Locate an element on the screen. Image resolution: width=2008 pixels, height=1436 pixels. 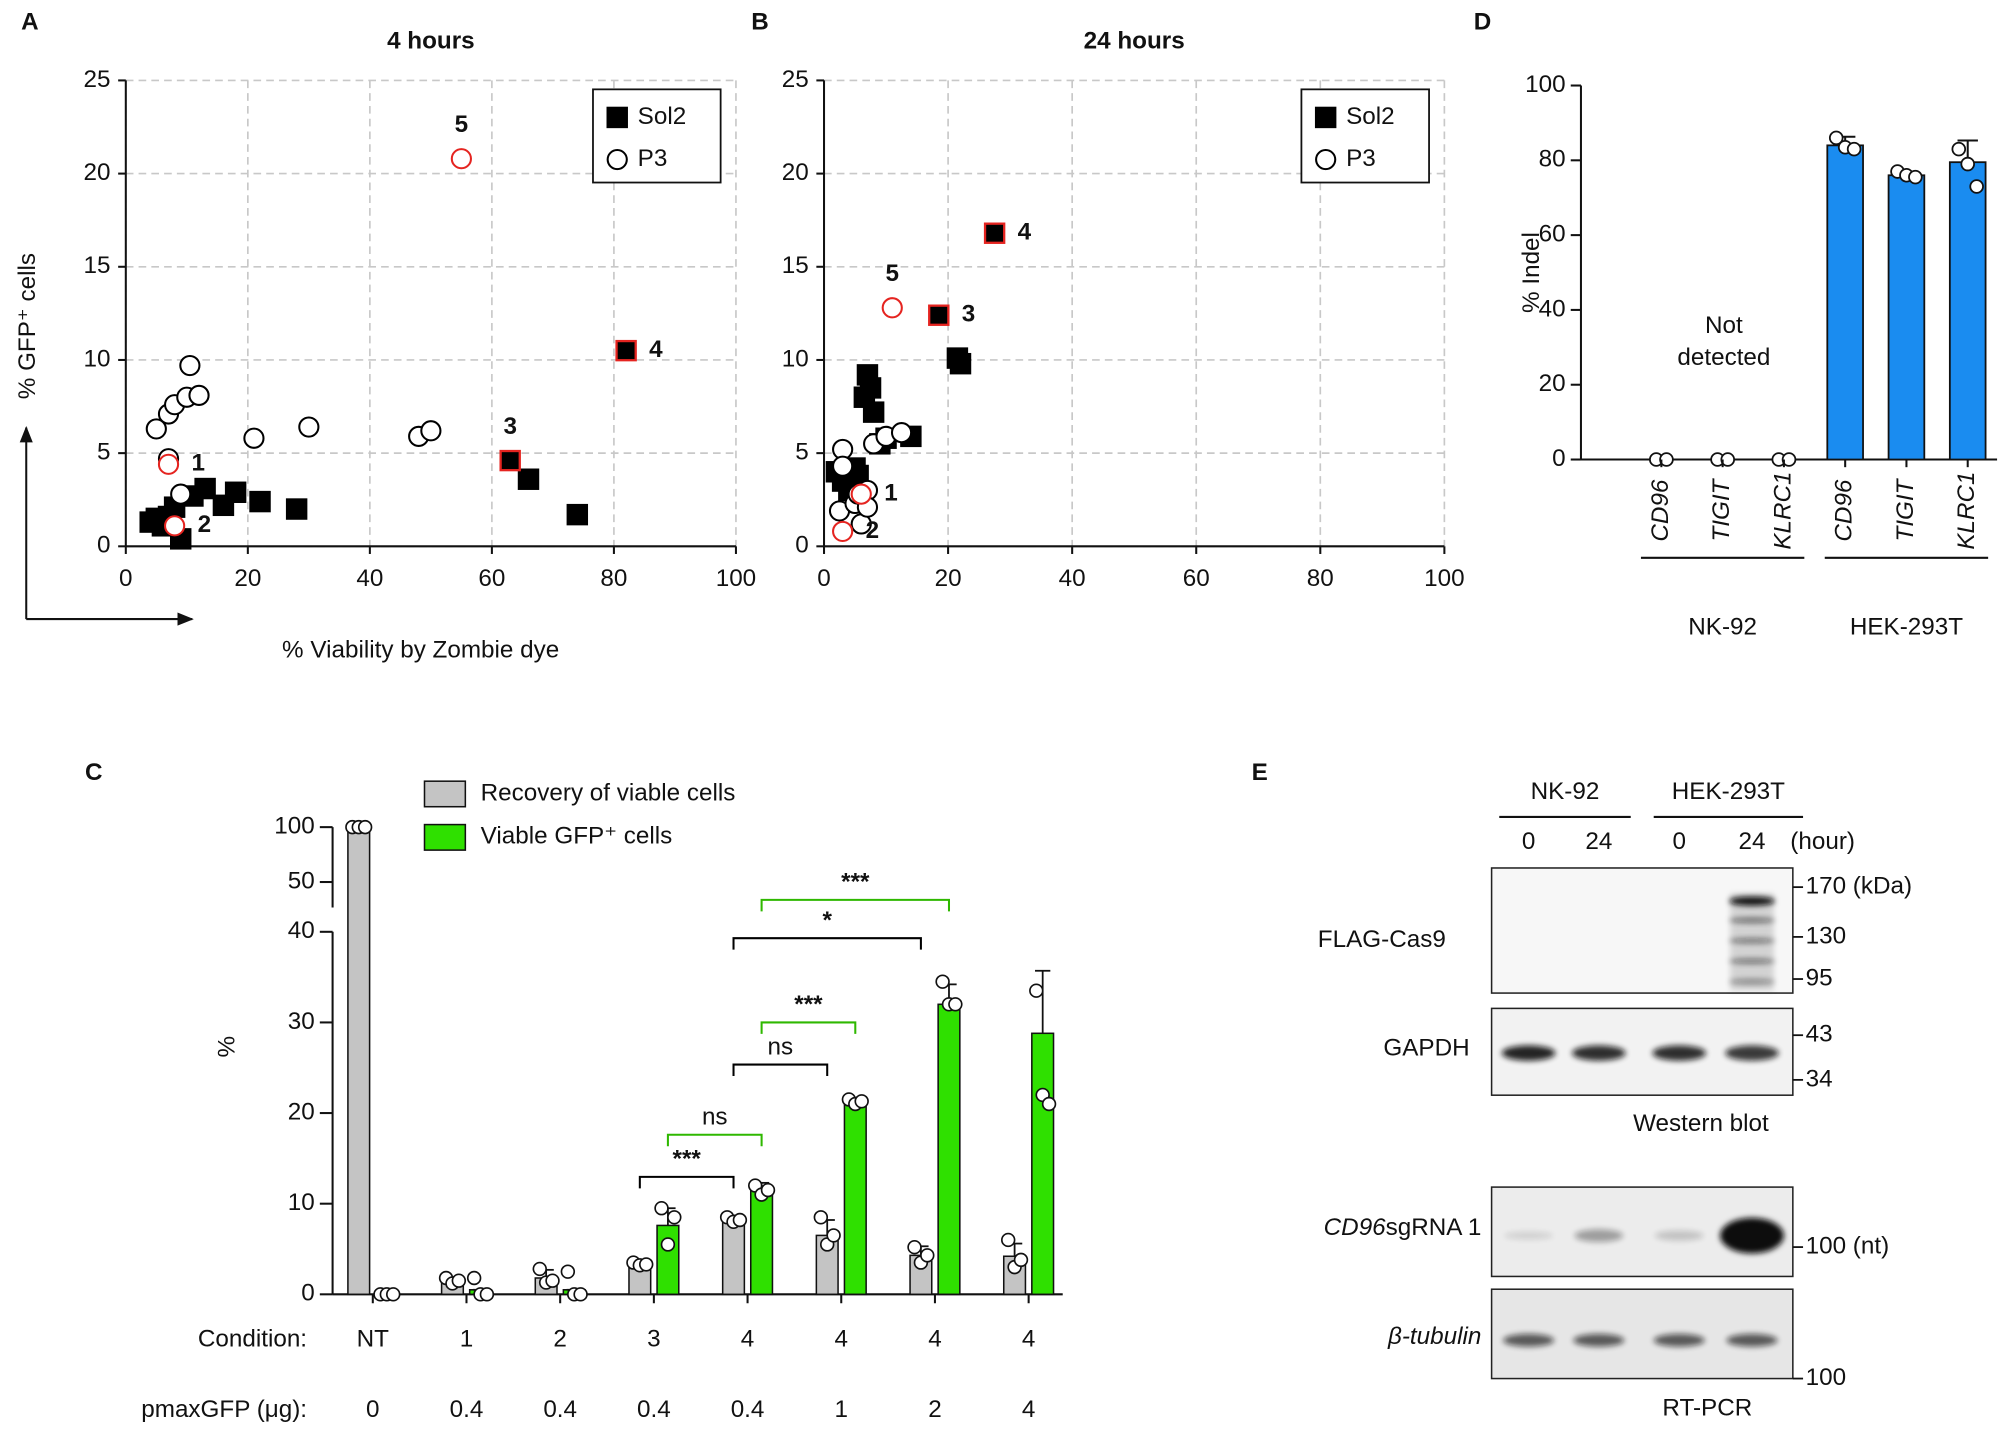
dose-label: 2 is located at coordinates (935, 1409).